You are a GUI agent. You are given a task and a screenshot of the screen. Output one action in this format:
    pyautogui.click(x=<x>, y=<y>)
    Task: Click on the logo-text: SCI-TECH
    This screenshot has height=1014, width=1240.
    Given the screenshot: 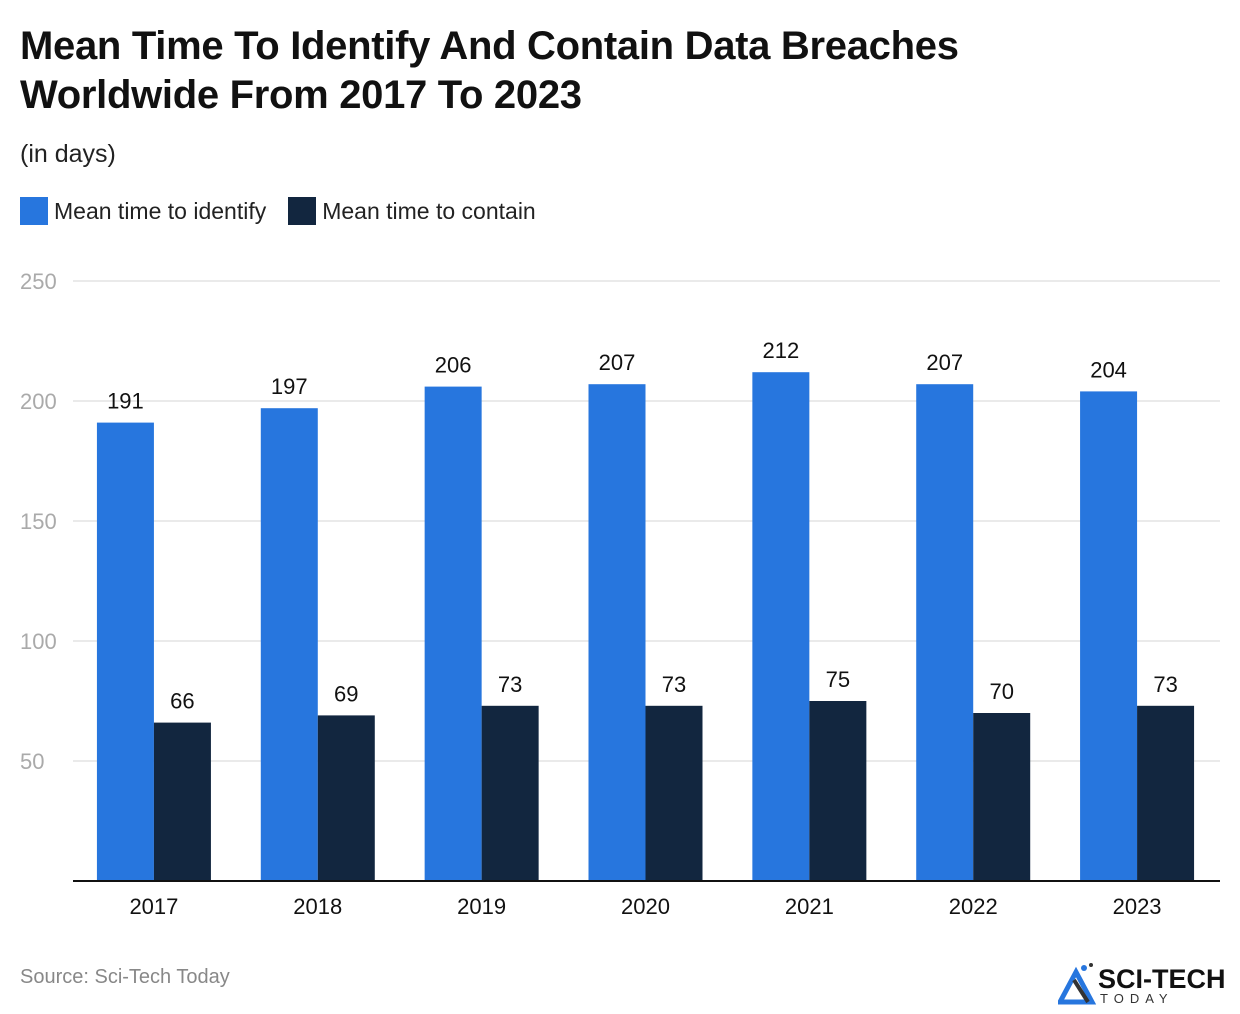 What is the action you would take?
    pyautogui.click(x=1162, y=979)
    